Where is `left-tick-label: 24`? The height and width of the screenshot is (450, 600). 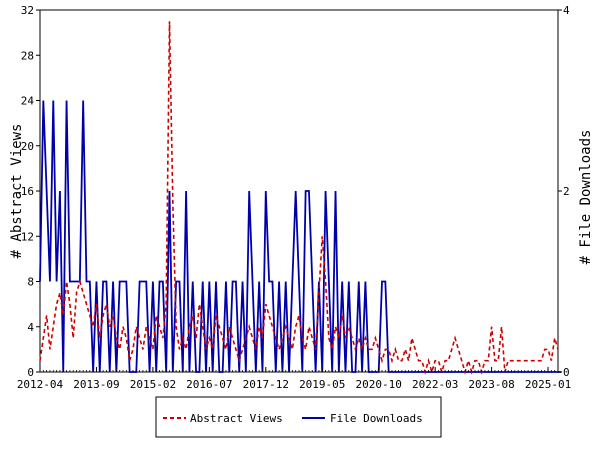 left-tick-label: 24 is located at coordinates (28, 101).